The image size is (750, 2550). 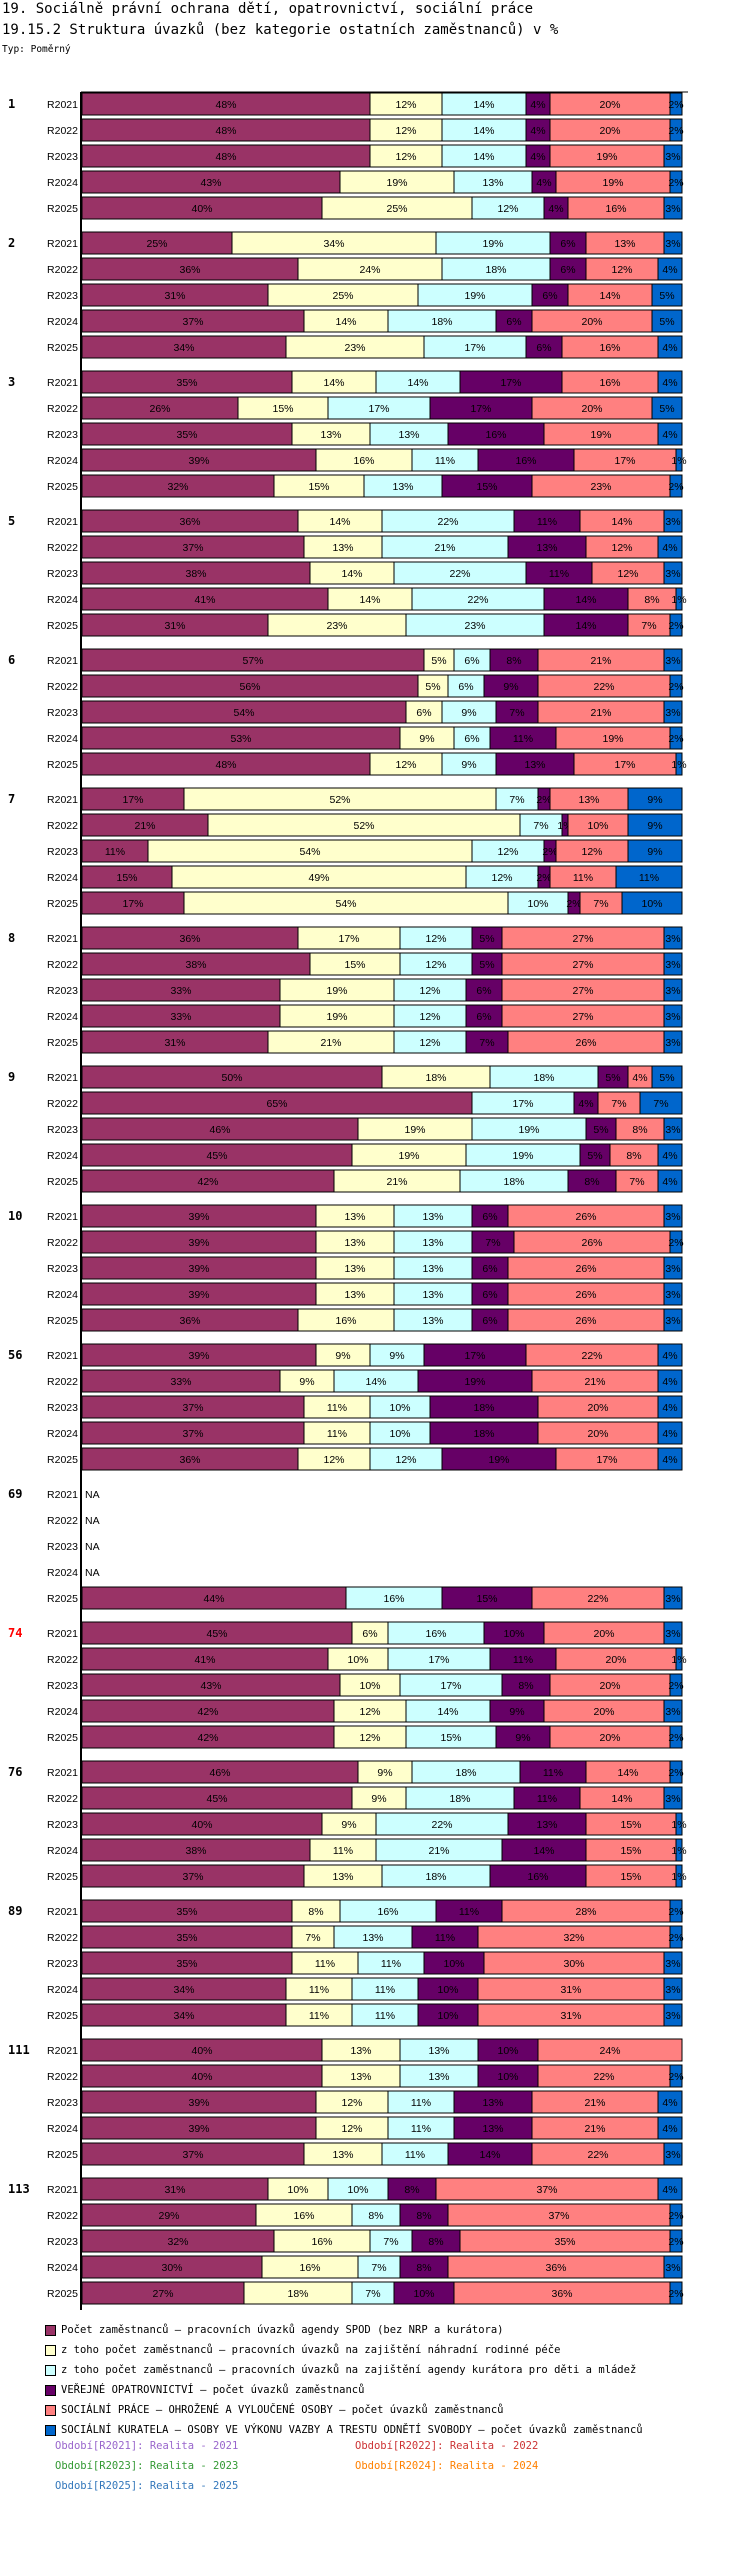 What do you see at coordinates (594, 2129) in the screenshot?
I see `bar-value-label: 21%` at bounding box center [594, 2129].